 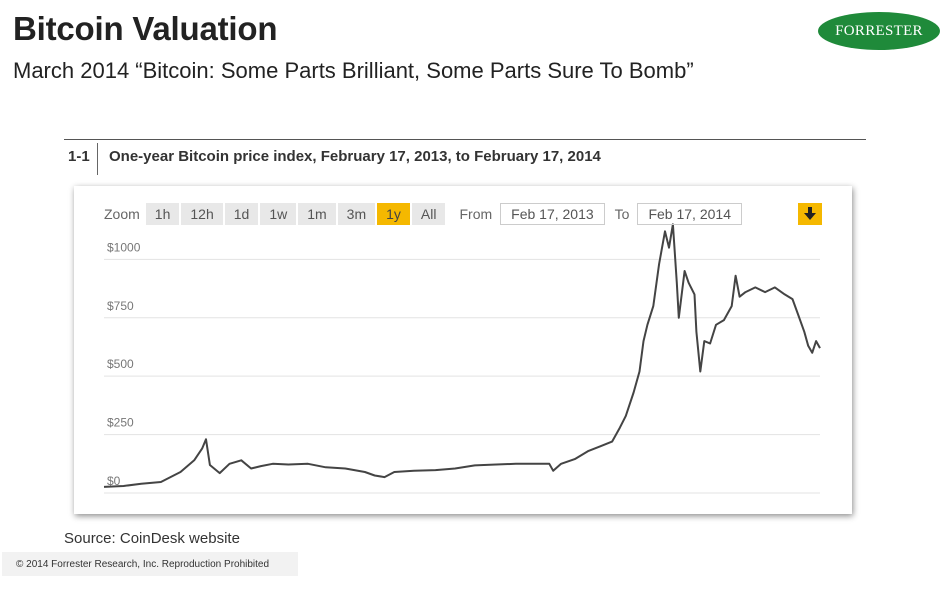 I want to click on from-date-input: Feb 17, 2013, so click(x=552, y=214).